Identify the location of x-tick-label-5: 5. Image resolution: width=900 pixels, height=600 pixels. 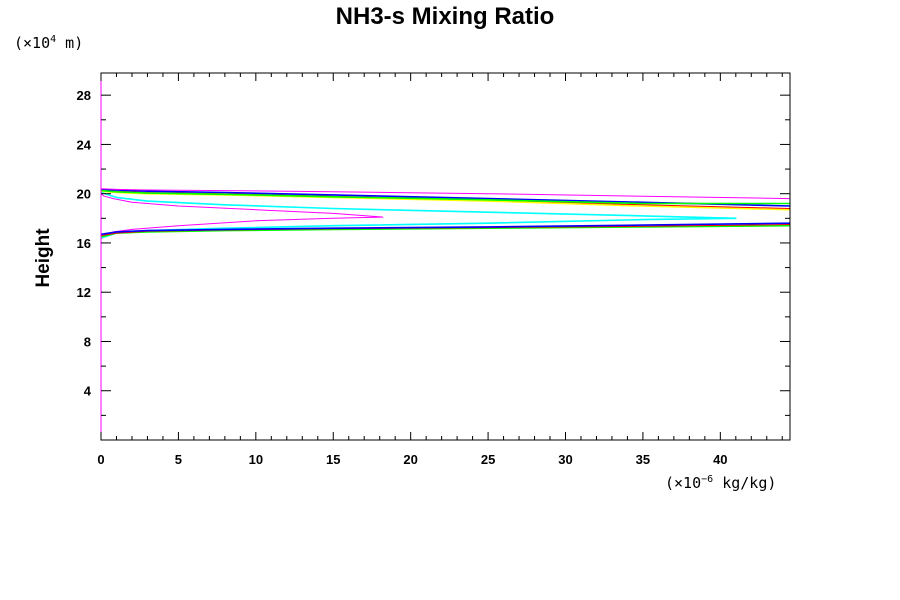
(178, 459).